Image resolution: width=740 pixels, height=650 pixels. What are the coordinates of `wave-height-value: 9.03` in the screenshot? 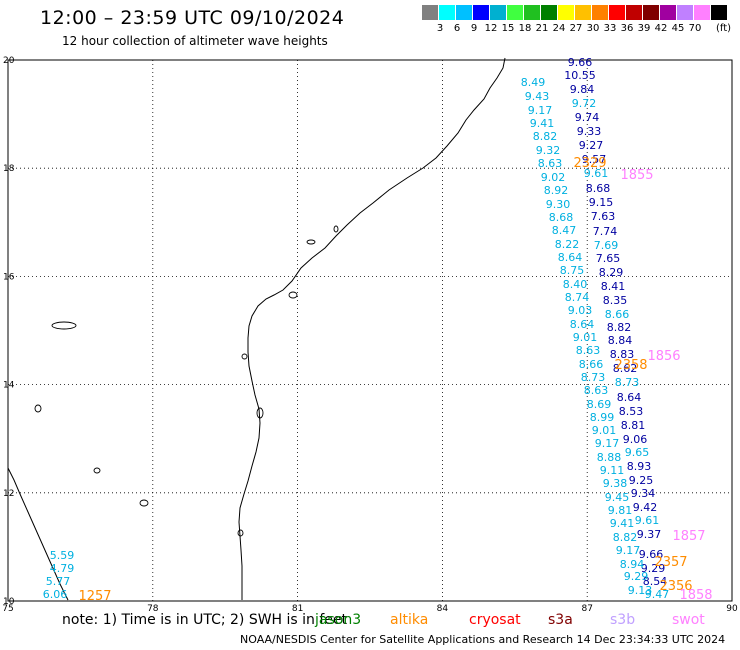 It's located at (580, 310).